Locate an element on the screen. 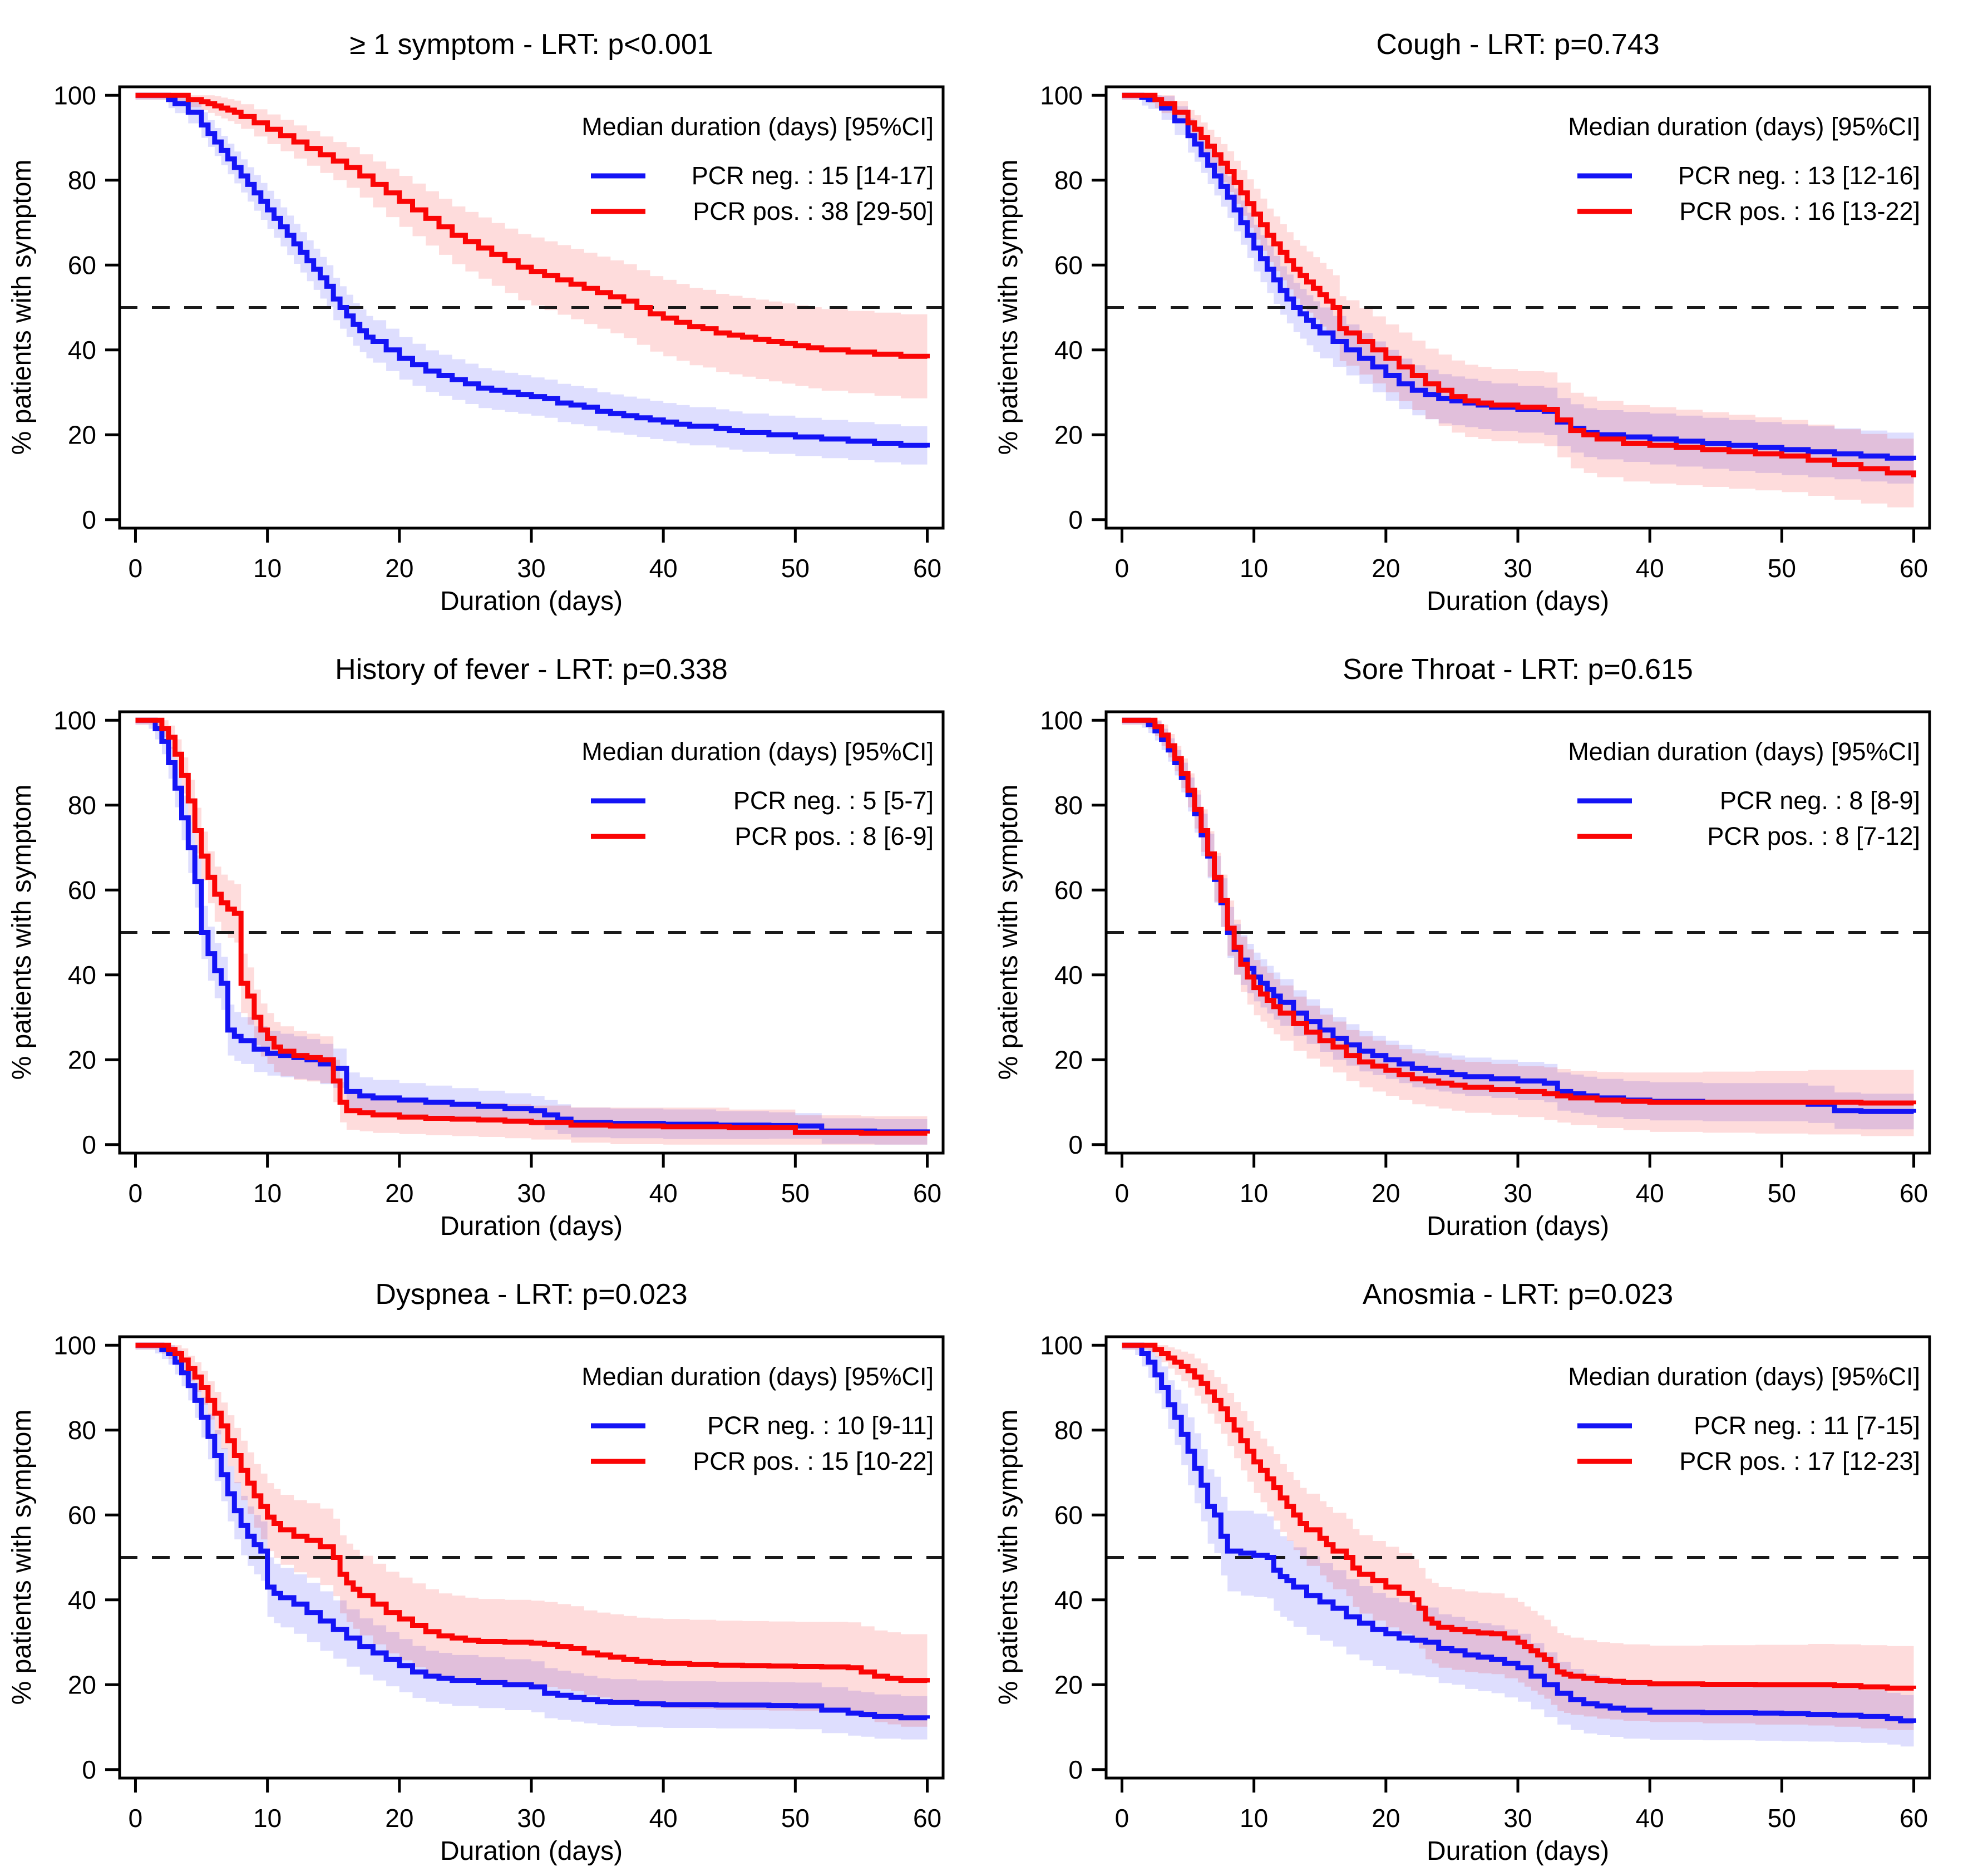 The image size is (1973, 1876). legend-label-neg: PCR neg. : 10 [9-11] is located at coordinates (821, 1425).